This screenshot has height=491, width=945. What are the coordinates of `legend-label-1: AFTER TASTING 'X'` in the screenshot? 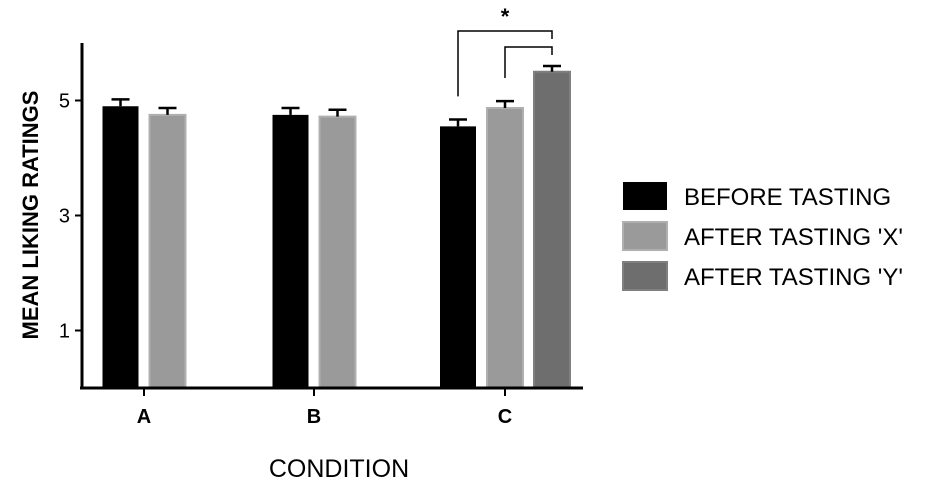 It's located at (793, 237).